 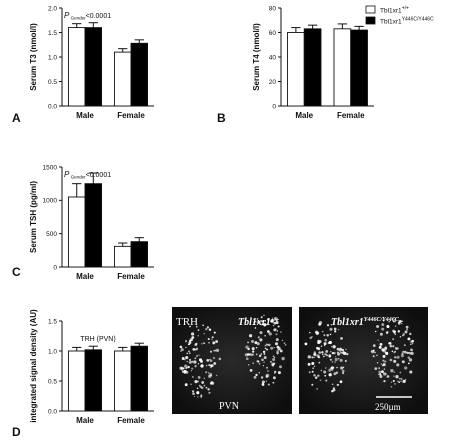 I want to click on y-tick-label: 1.0, so click(x=52, y=351).